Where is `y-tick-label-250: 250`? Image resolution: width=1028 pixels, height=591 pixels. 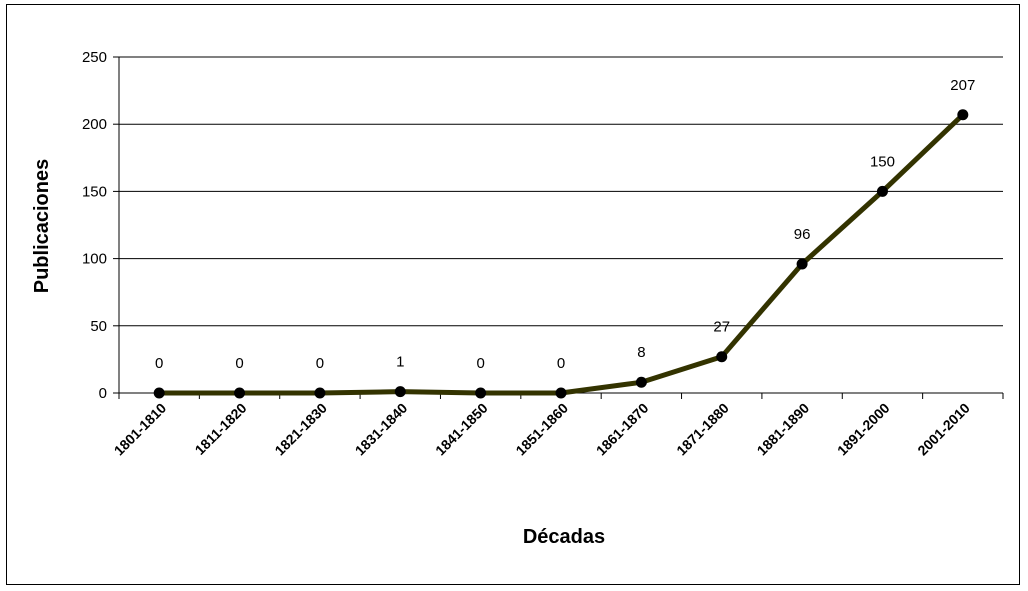
y-tick-label-250: 250 is located at coordinates (94, 57).